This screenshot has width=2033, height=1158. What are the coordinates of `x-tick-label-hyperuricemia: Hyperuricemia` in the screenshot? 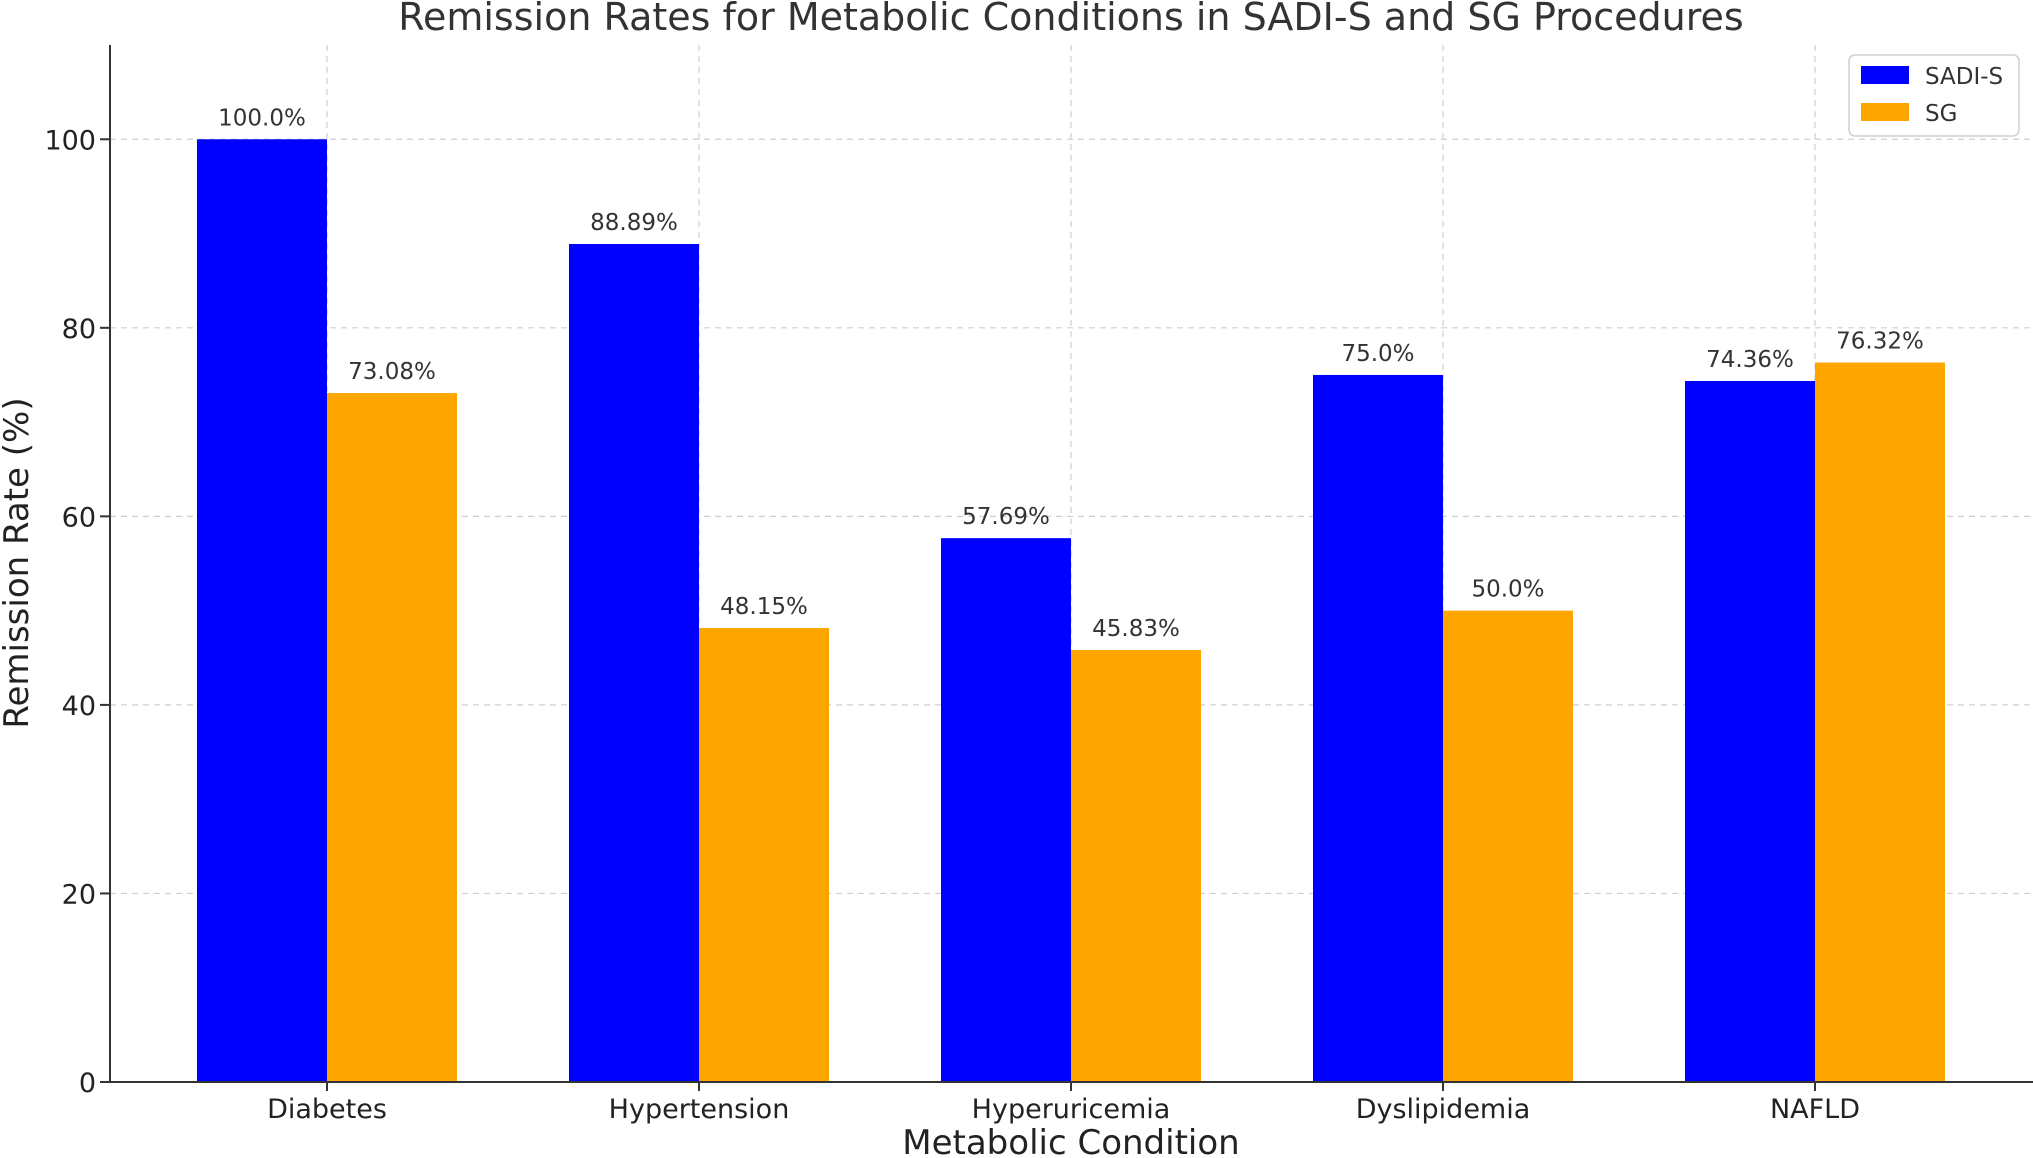 It's located at (1071, 1109).